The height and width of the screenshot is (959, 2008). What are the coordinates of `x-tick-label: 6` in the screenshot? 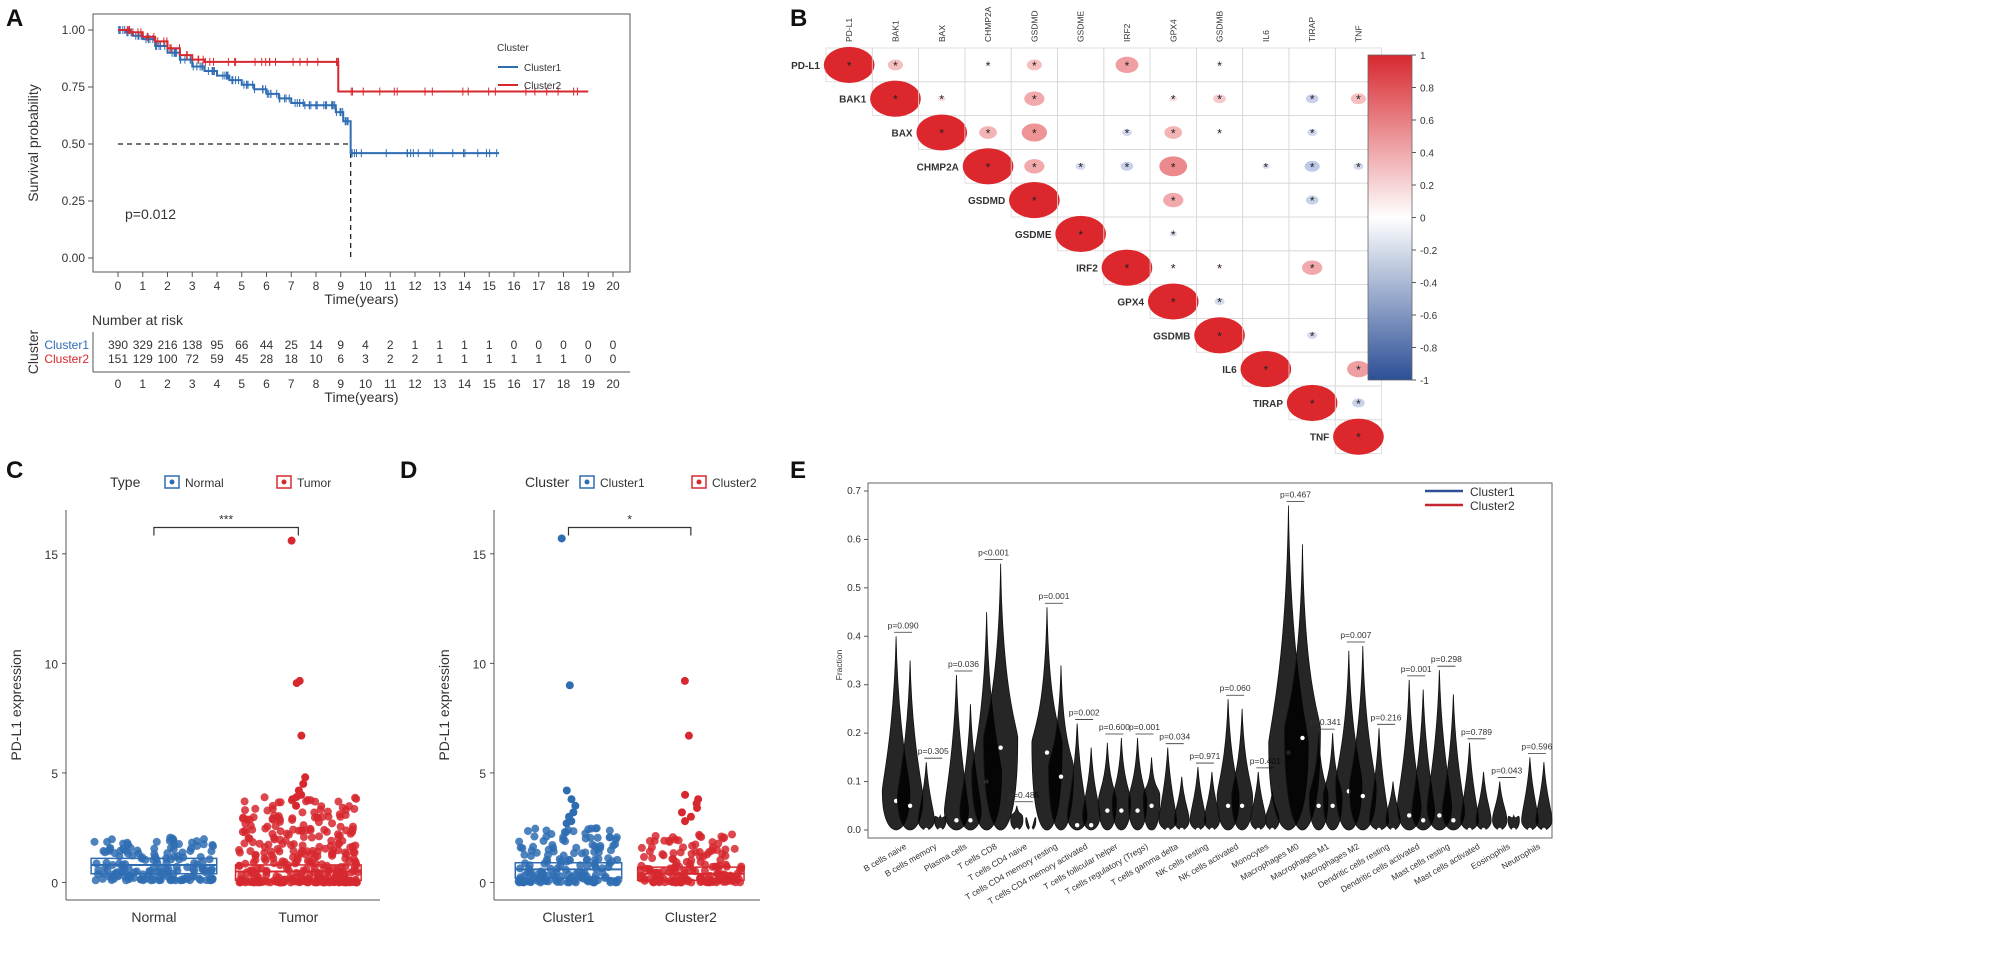 It's located at (266, 286).